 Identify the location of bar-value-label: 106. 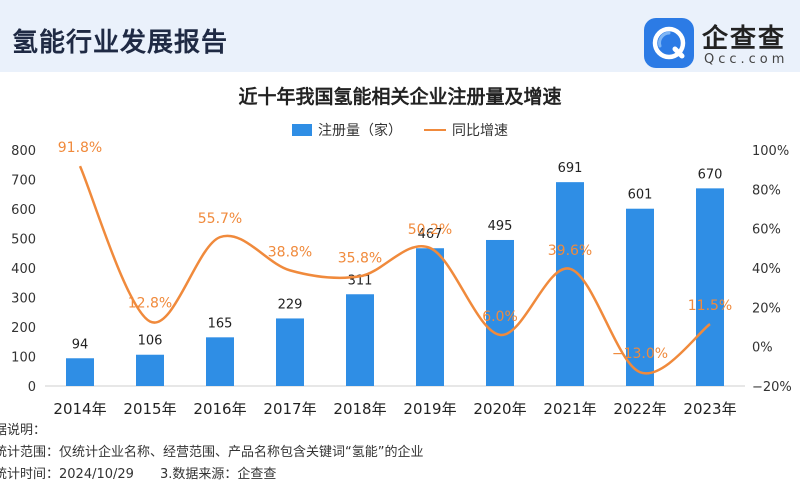
(150, 341).